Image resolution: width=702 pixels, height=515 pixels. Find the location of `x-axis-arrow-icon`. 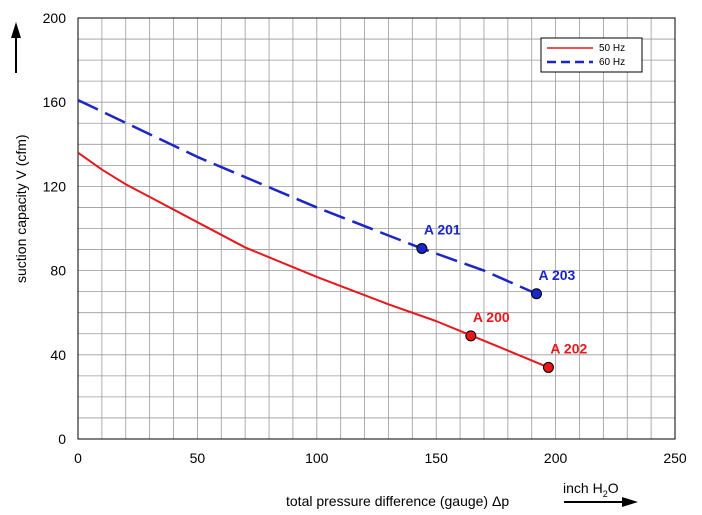

x-axis-arrow-icon is located at coordinates (630, 502).